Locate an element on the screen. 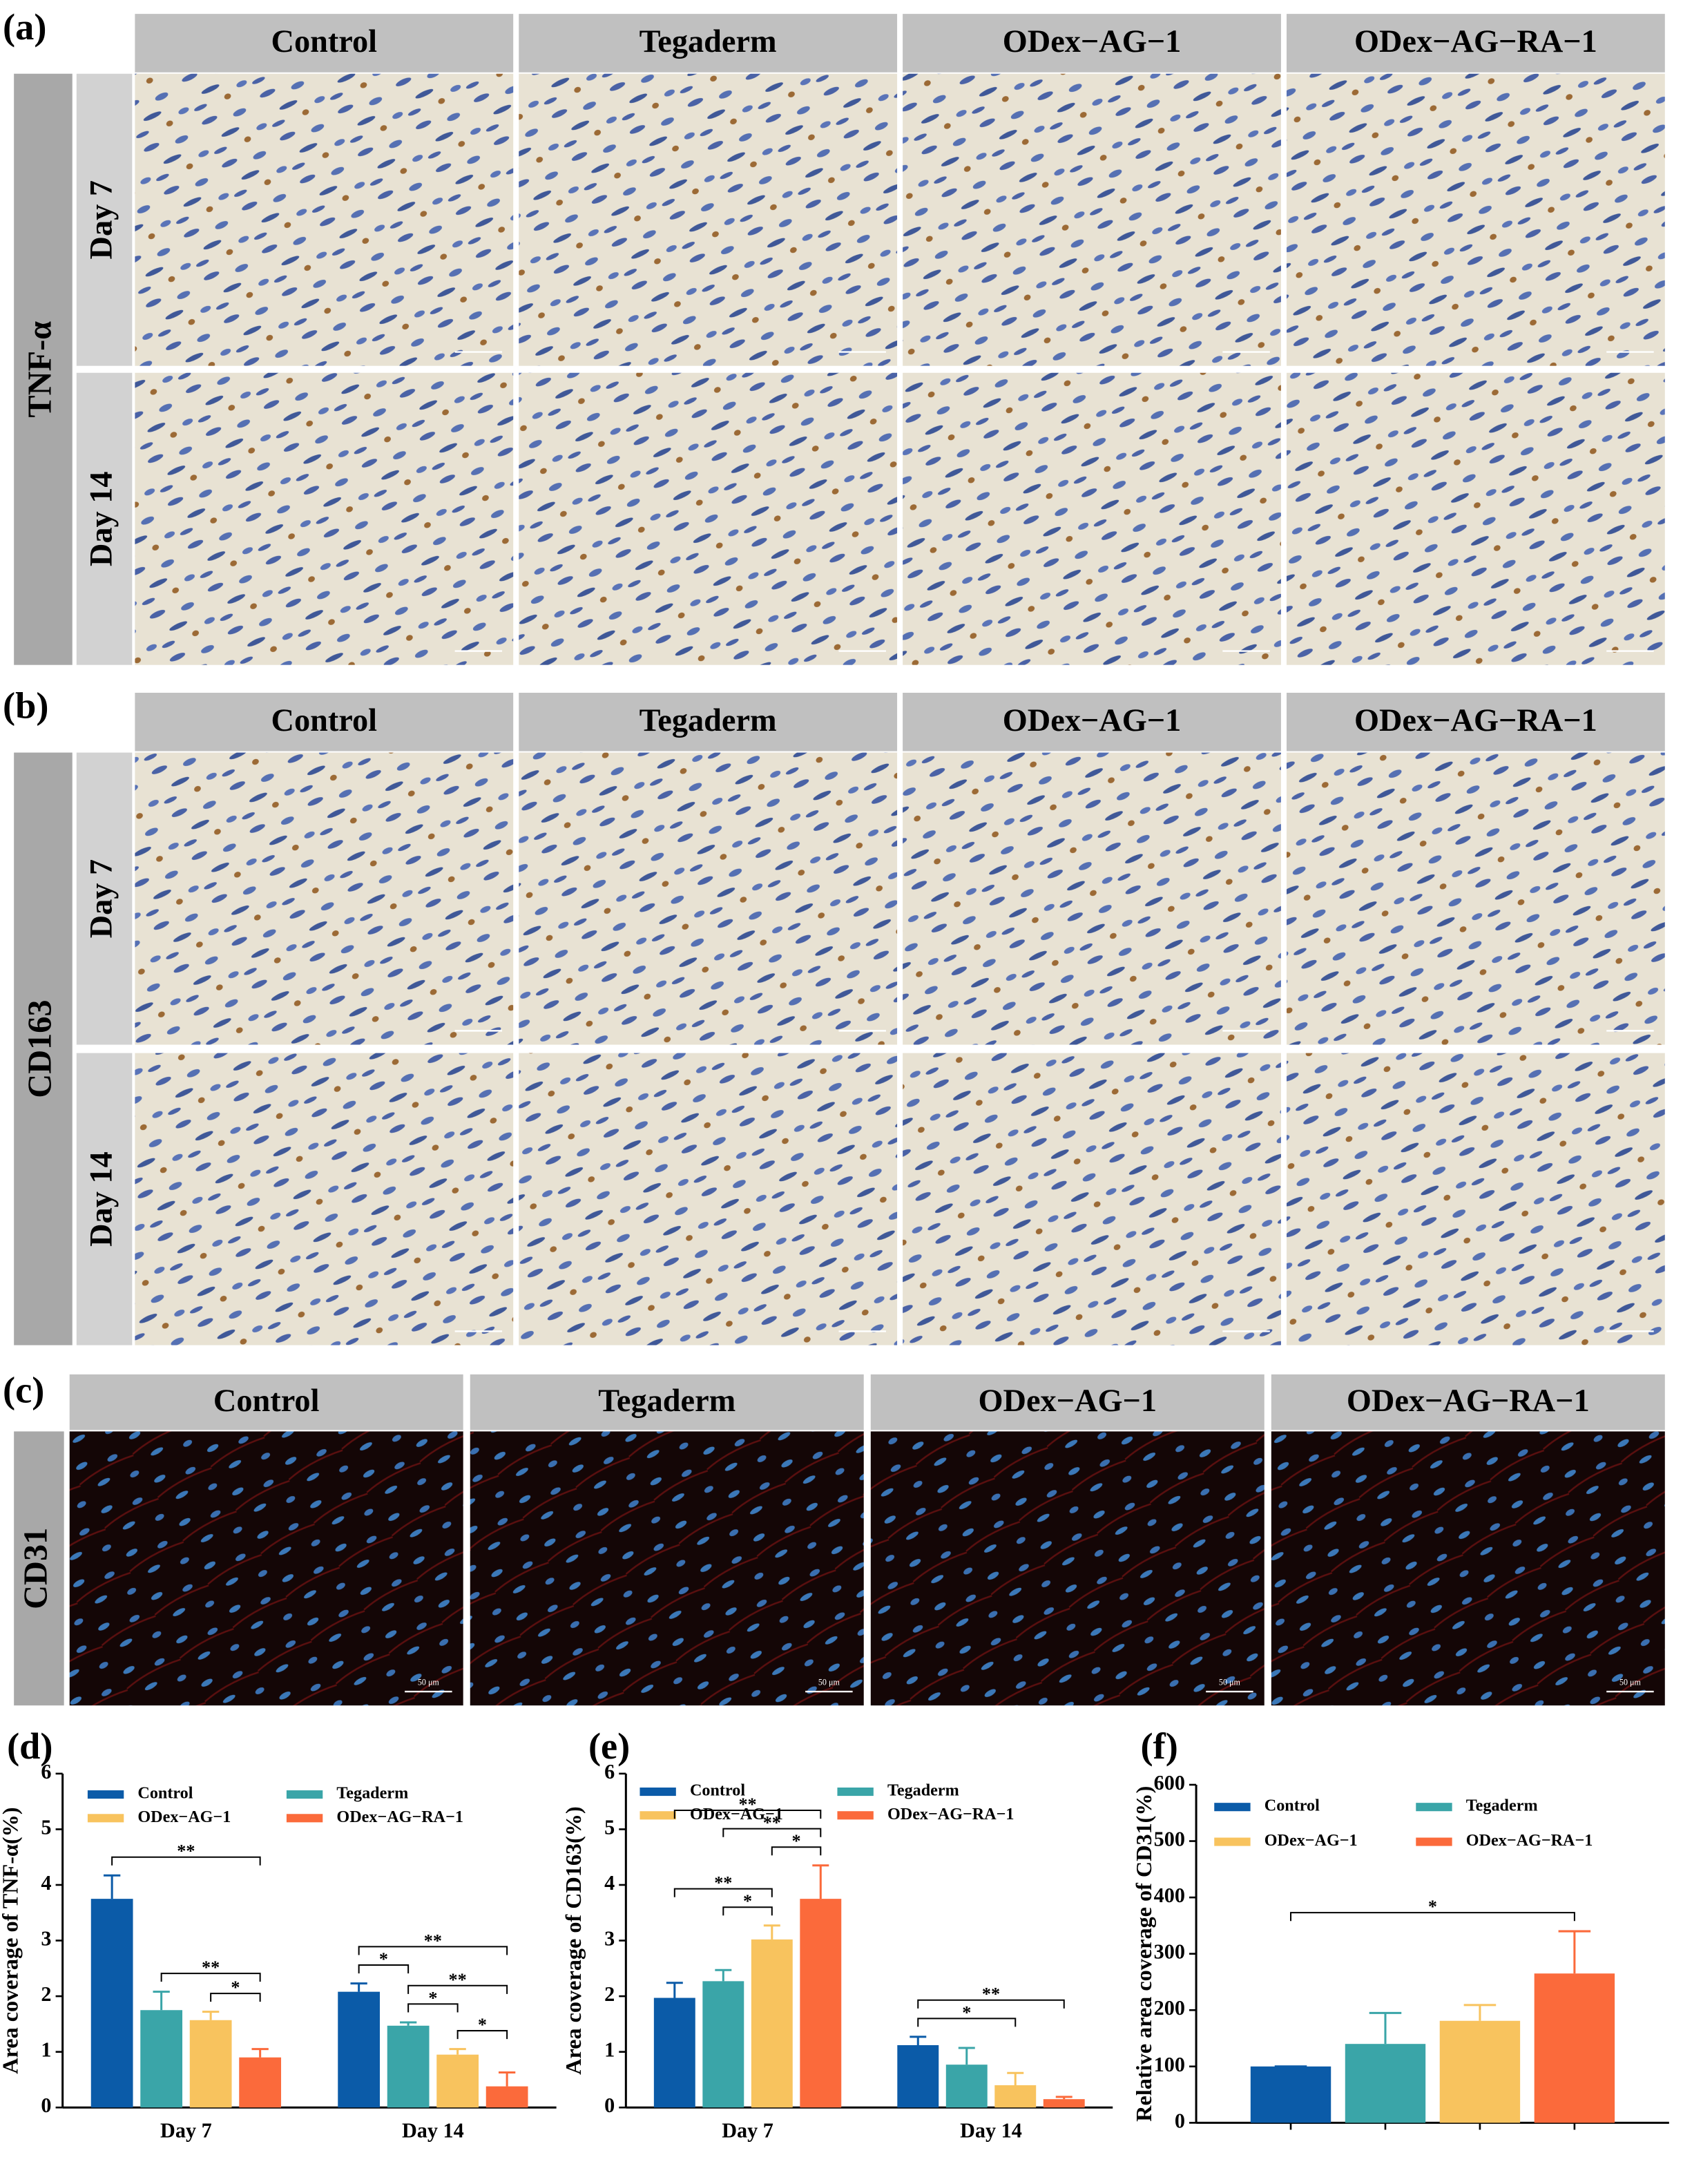 This screenshot has width=1683, height=2184. y-tick-label: 3 is located at coordinates (46, 1938).